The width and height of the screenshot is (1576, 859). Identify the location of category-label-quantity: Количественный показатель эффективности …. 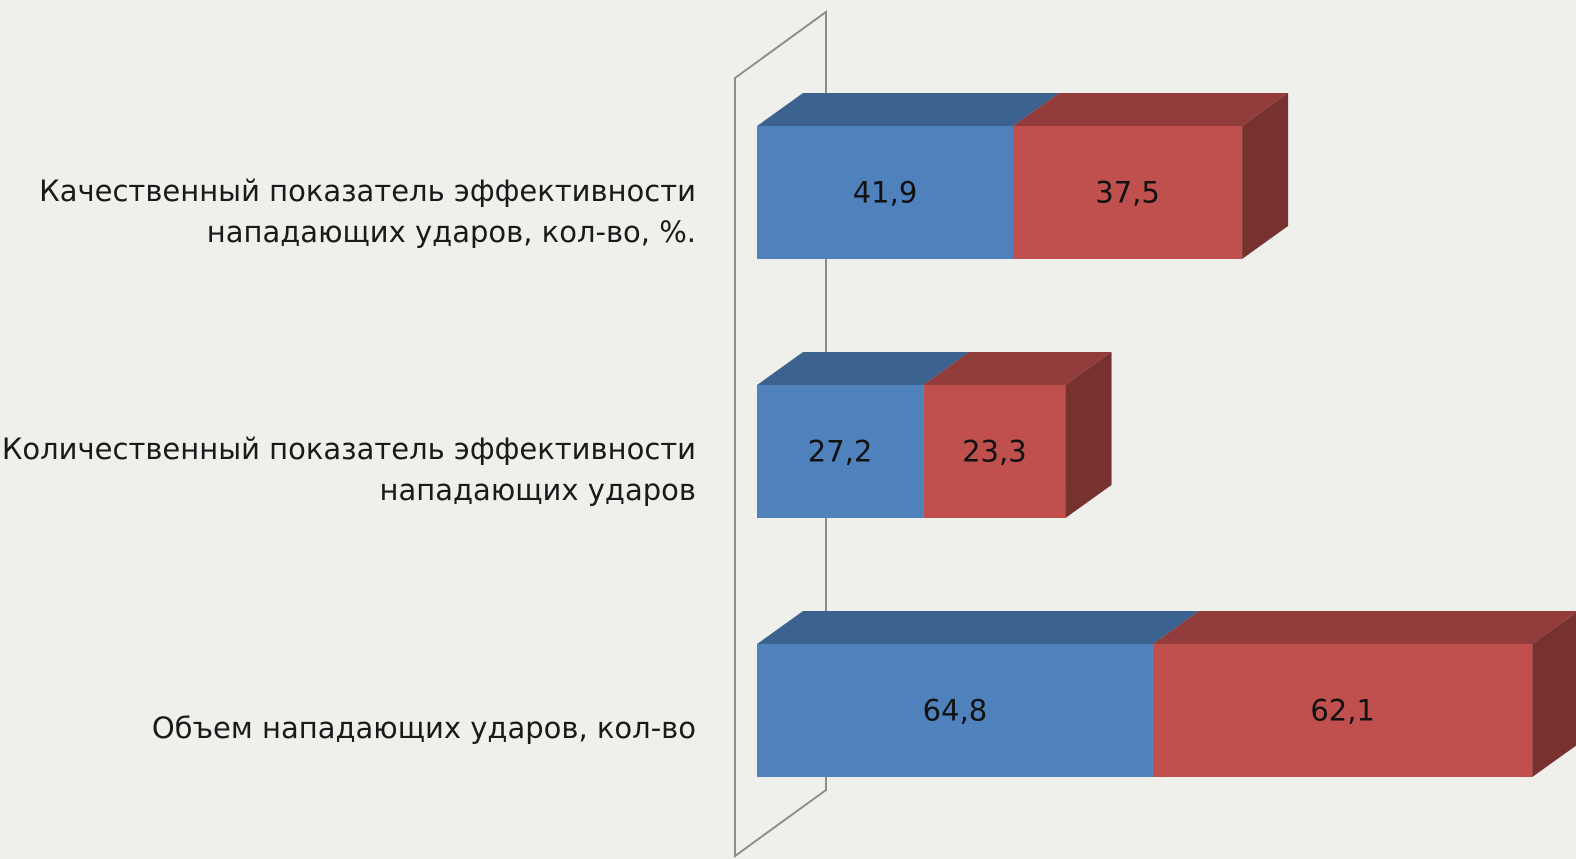
(348, 469).